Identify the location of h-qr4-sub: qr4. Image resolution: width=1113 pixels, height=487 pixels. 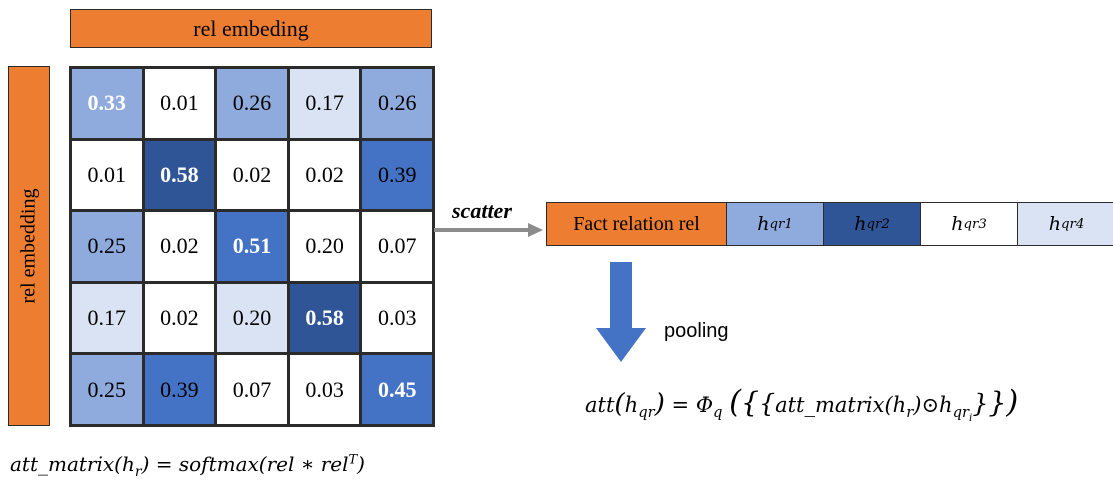
(1072, 224).